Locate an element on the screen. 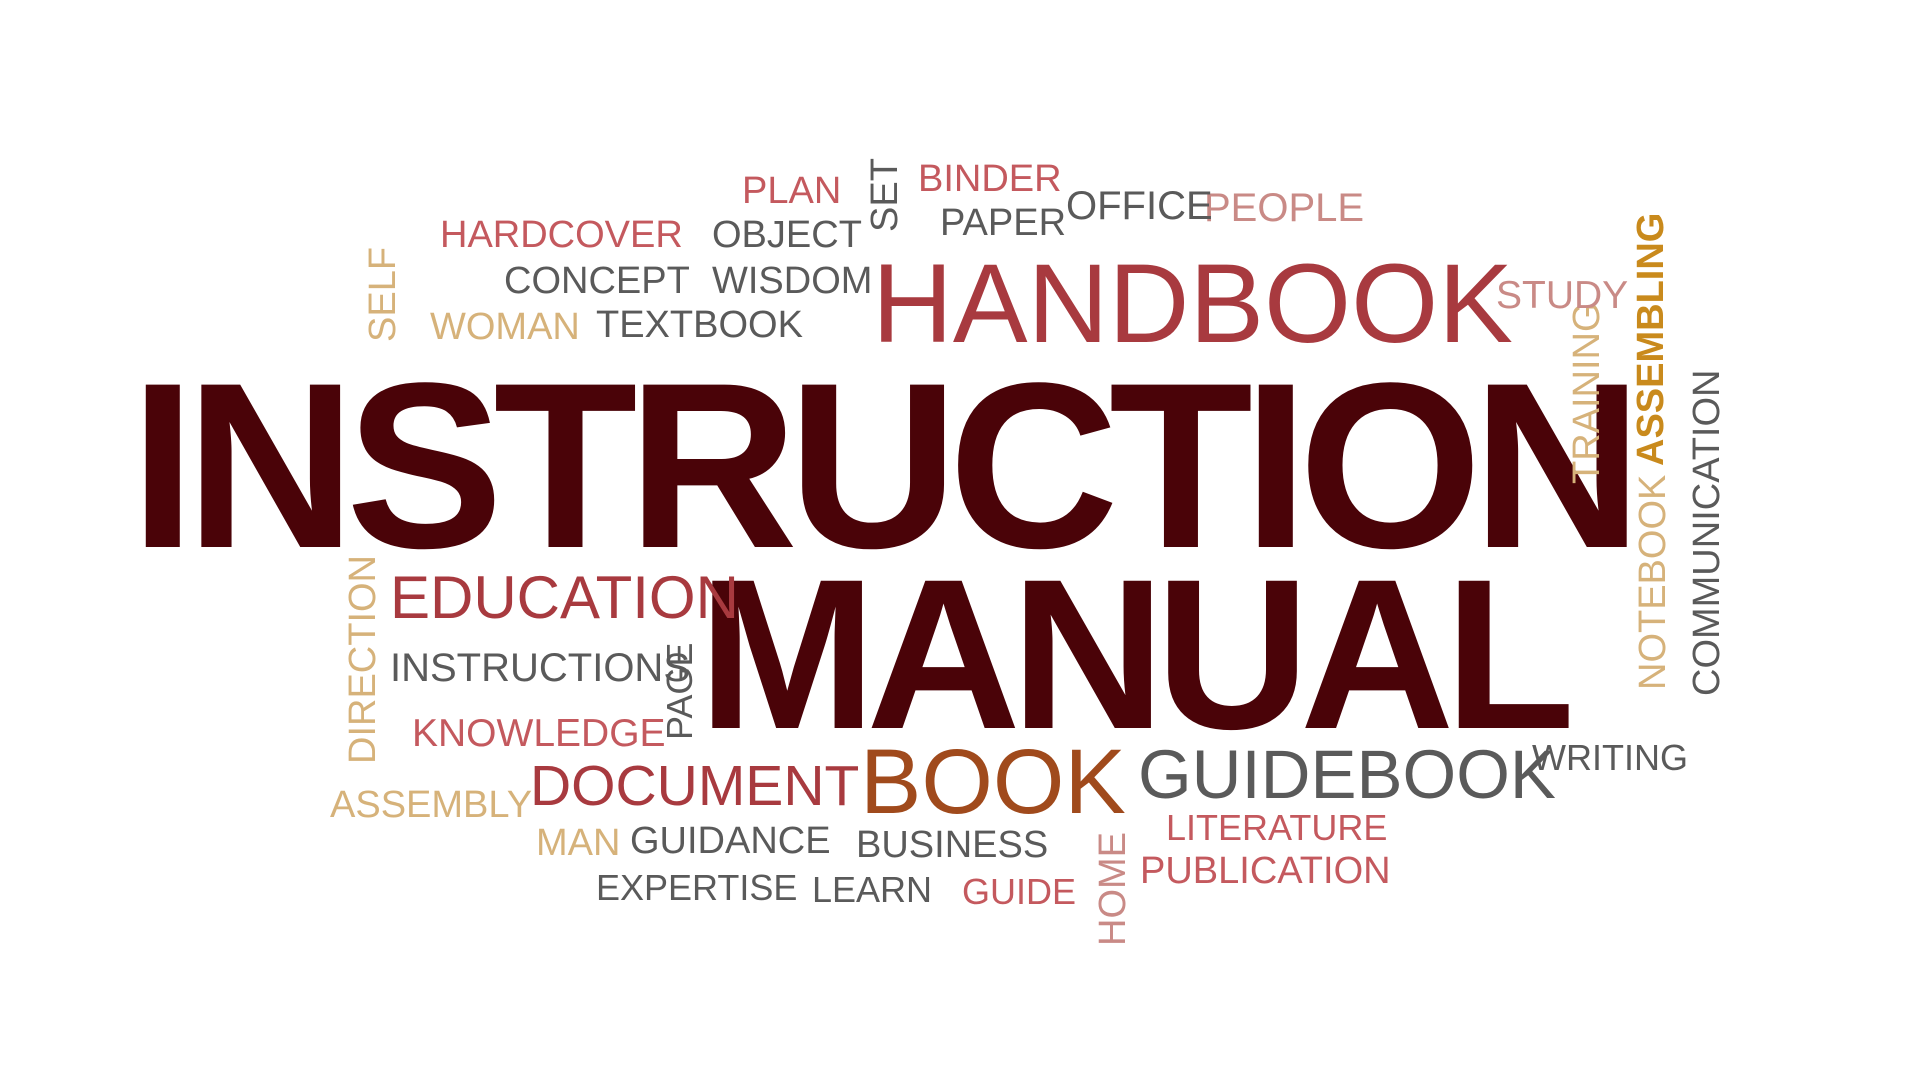  word-literature: LITERATURE is located at coordinates (1277, 827).